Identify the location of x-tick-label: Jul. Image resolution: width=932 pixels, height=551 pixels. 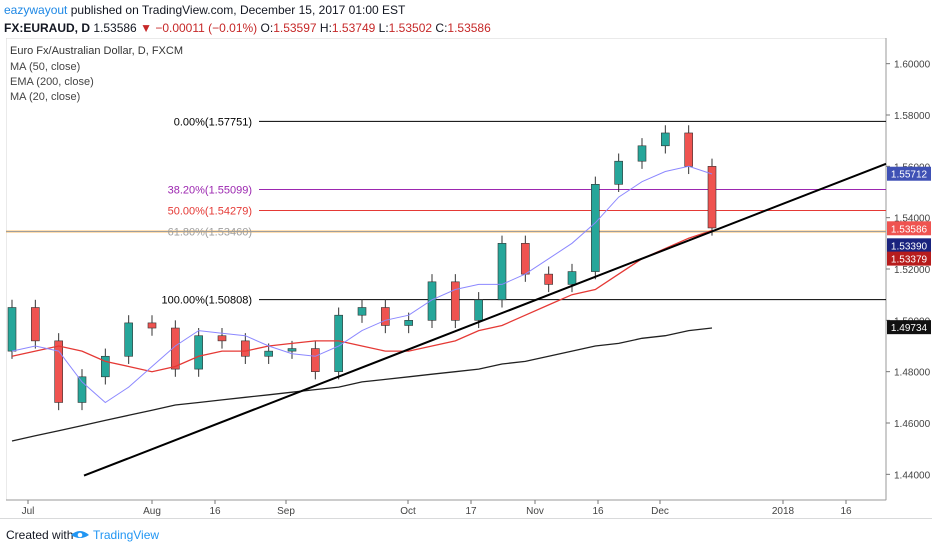
(28, 511).